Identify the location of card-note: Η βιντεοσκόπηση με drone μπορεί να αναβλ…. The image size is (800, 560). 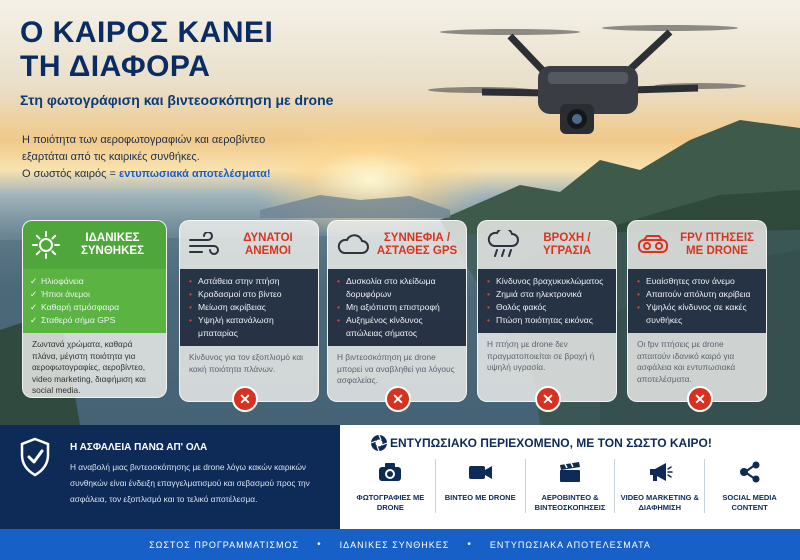
(396, 368).